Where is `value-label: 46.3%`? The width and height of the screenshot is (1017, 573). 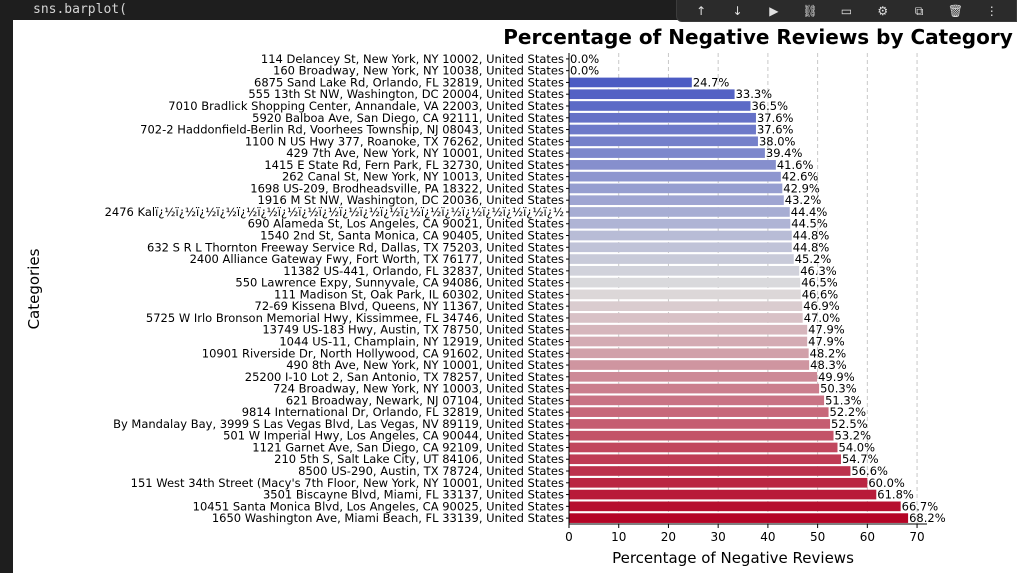
value-label: 46.3% is located at coordinates (818, 271).